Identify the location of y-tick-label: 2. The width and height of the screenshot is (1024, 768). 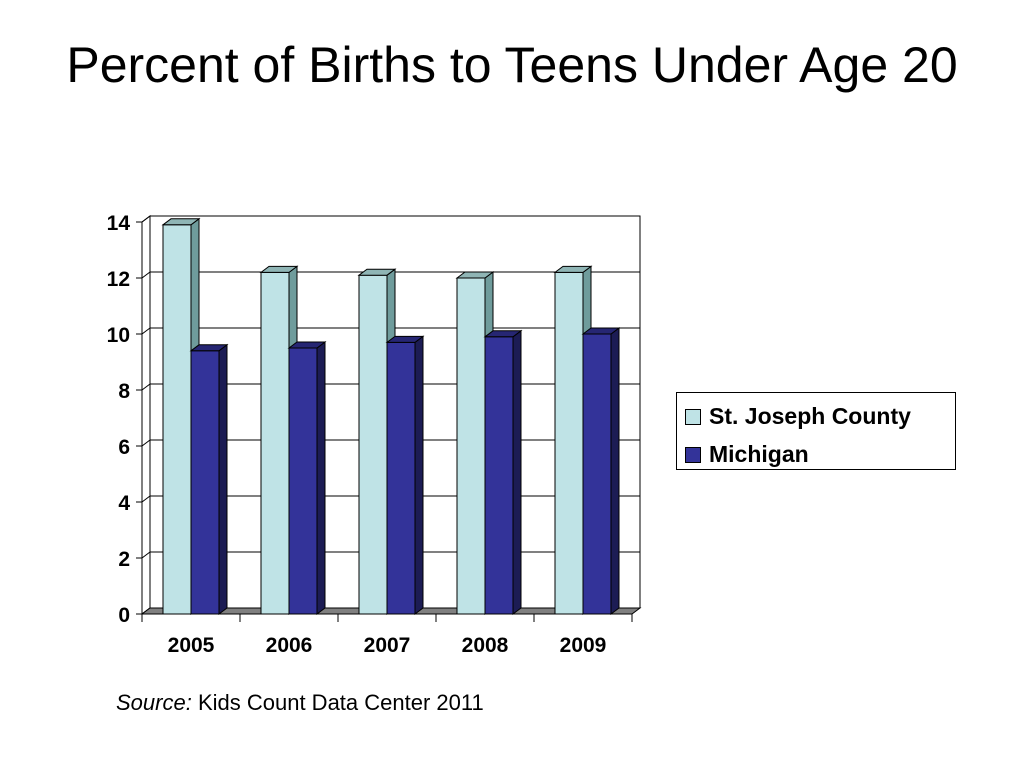
(124, 559).